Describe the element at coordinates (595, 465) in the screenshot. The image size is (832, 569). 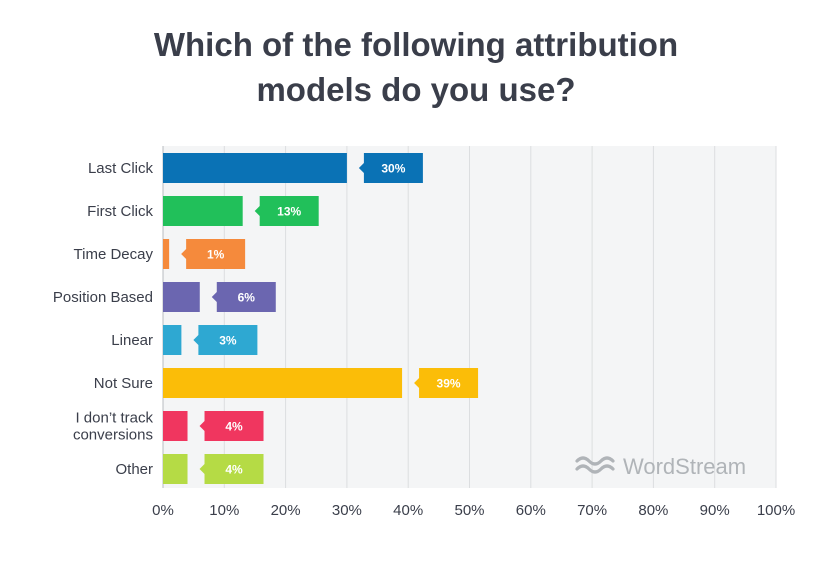
I see `wordstream-waves-icon` at that location.